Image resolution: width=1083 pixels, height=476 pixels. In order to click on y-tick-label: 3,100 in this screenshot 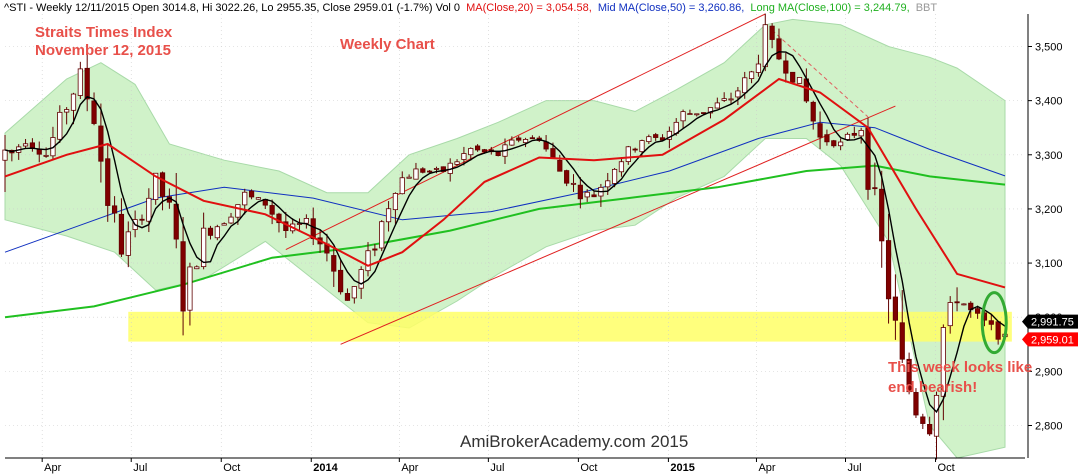, I will do `click(1049, 264)`.